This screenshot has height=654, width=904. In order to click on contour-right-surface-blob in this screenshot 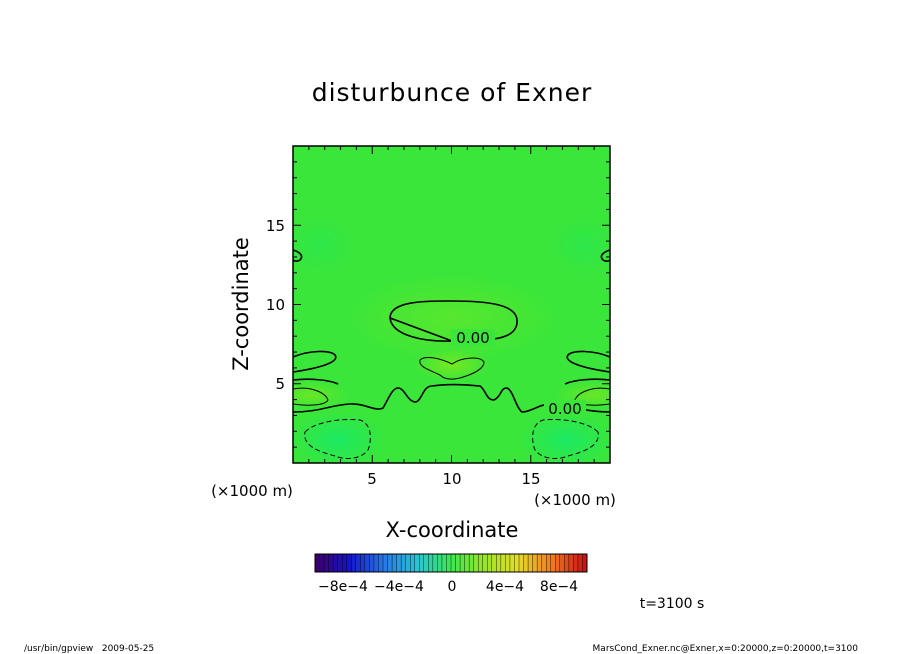, I will do `click(565, 439)`.